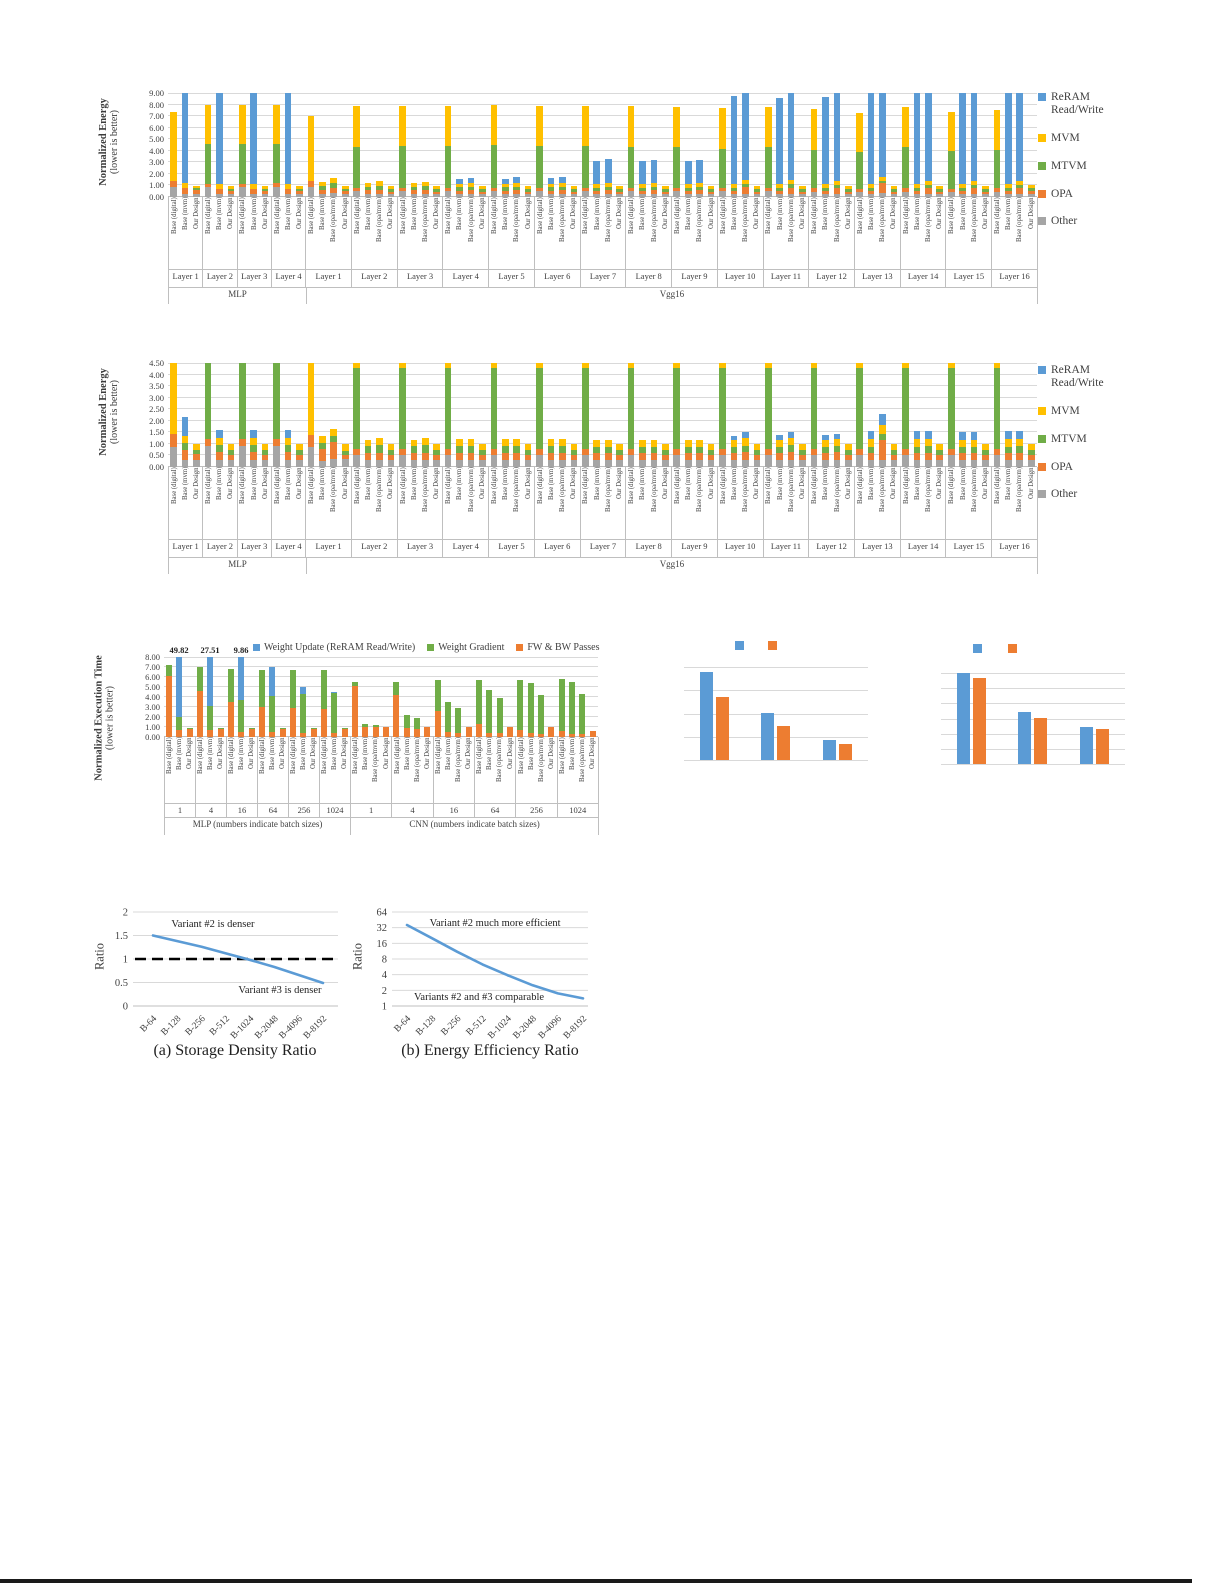  I want to click on chart-section, so click(671, 415).